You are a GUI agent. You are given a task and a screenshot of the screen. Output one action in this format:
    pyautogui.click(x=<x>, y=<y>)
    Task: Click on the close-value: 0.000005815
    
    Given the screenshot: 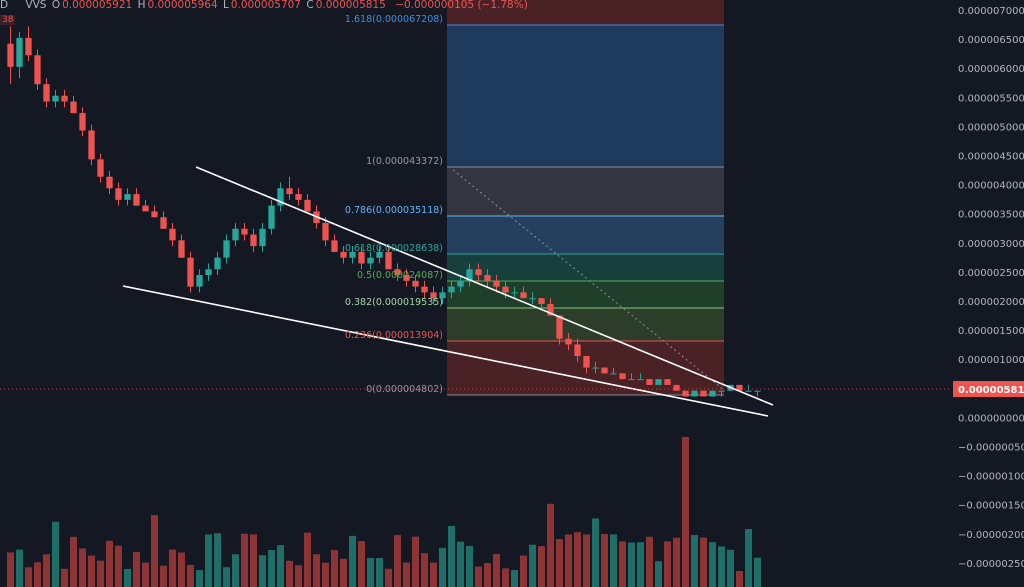 What is the action you would take?
    pyautogui.click(x=350, y=5)
    